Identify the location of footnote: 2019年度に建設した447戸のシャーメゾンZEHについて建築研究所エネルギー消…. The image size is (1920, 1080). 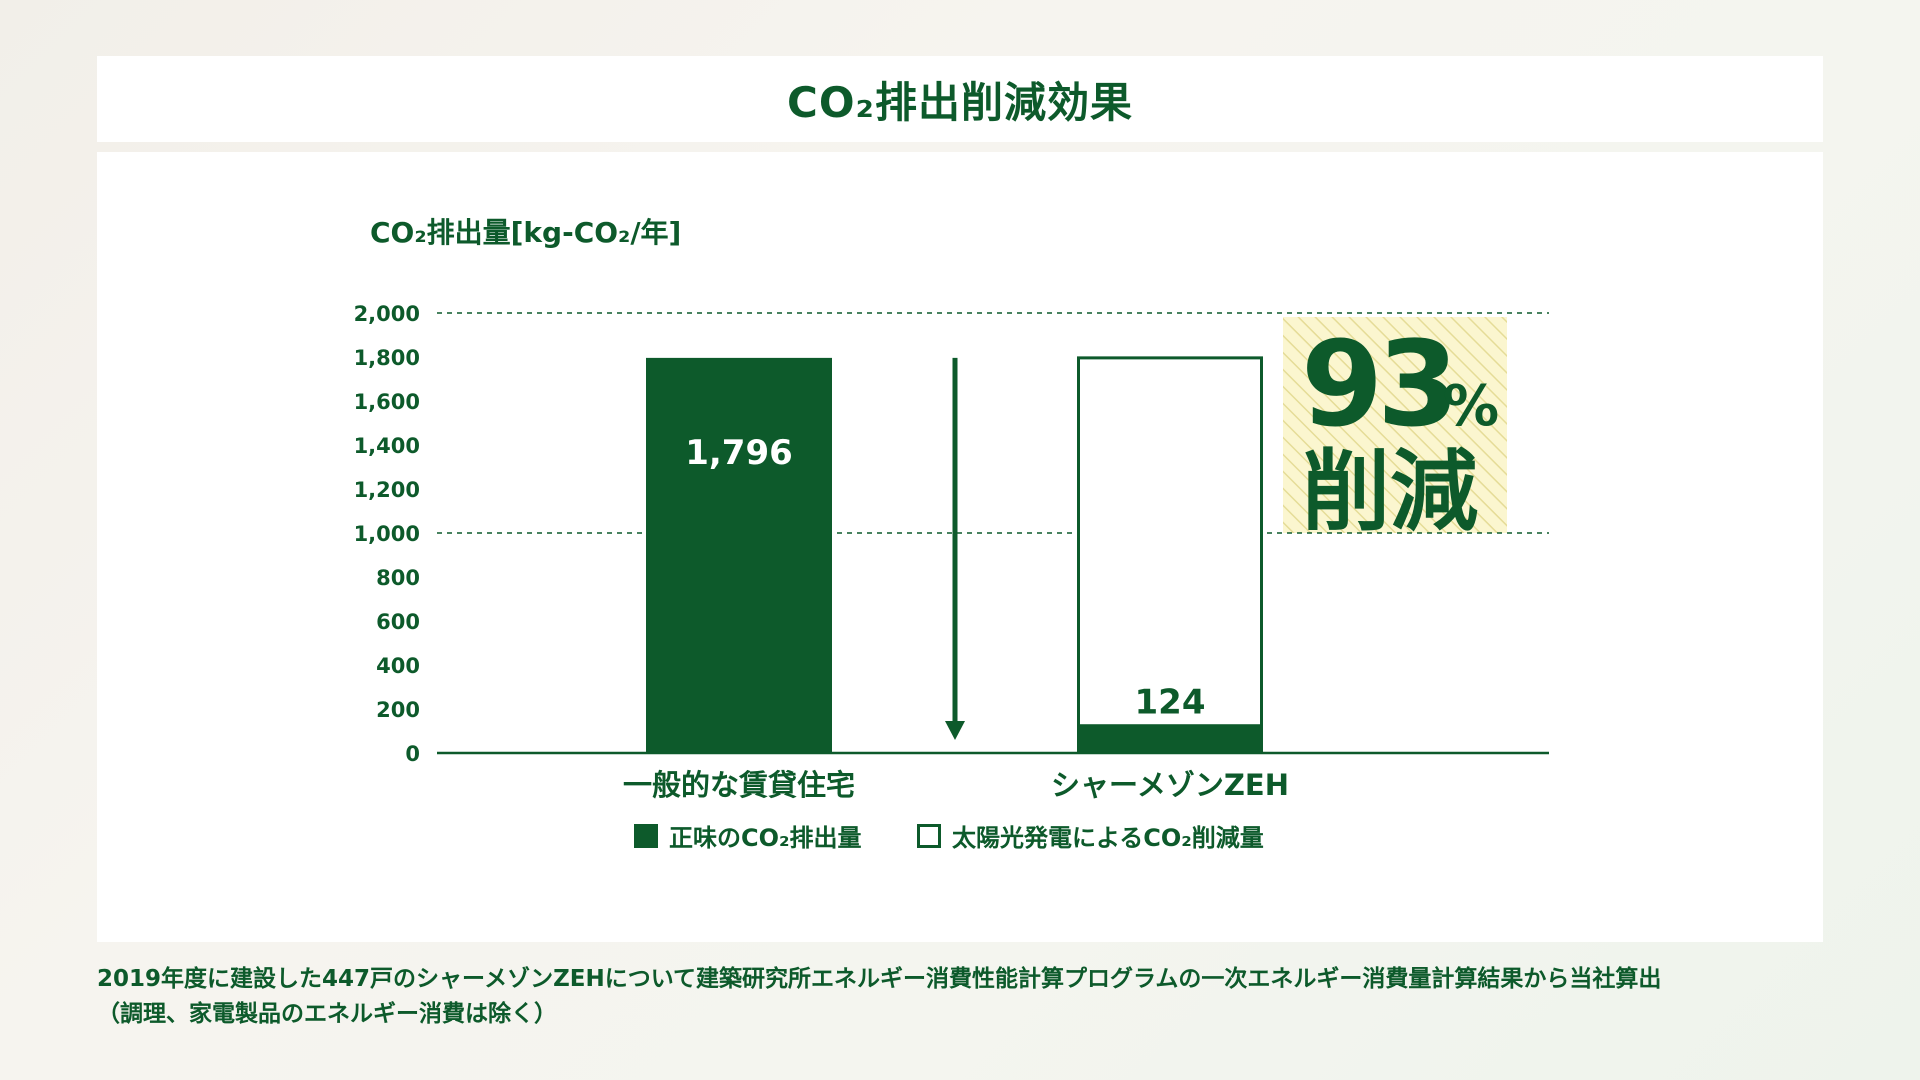
(967, 997).